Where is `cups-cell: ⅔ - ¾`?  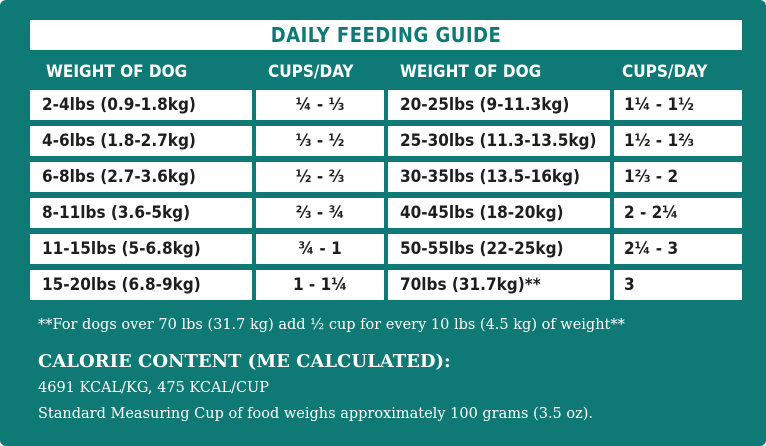 cups-cell: ⅔ - ¾ is located at coordinates (320, 213).